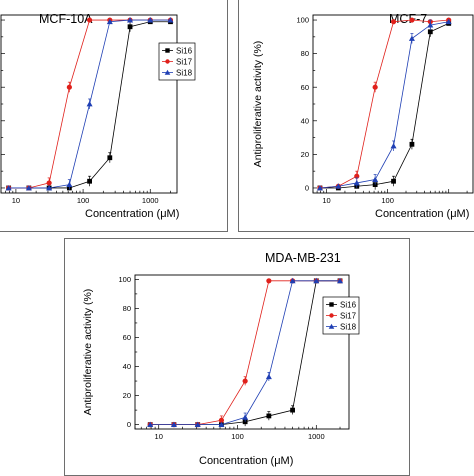 The height and width of the screenshot is (476, 474). I want to click on panel-title: MCF-10A, so click(66, 19).